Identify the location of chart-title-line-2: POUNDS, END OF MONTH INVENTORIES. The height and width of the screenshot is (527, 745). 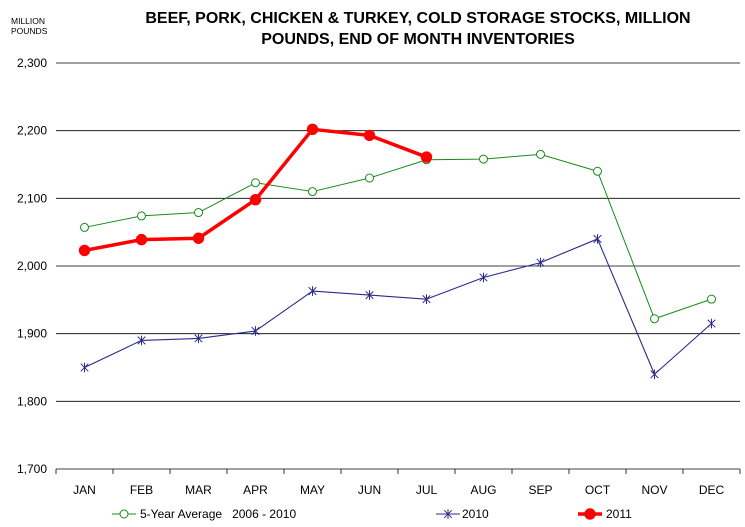
(418, 39).